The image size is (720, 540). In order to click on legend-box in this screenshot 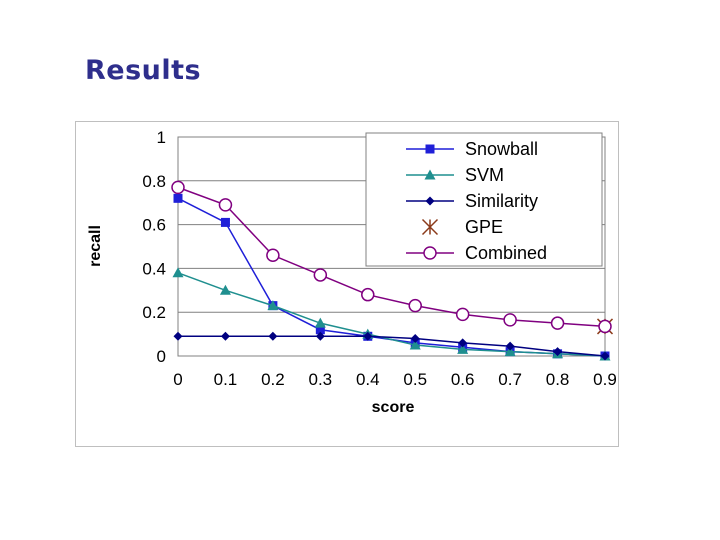, I will do `click(484, 199)`.